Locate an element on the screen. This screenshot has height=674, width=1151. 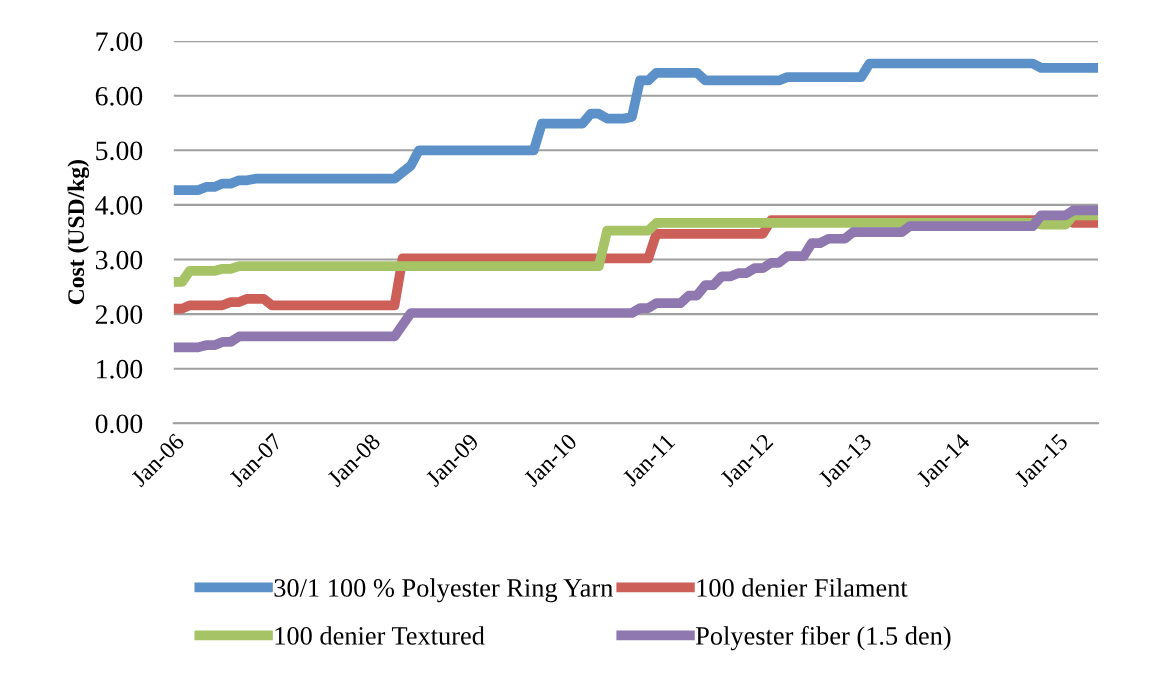
legend-label: 100 denier Textured is located at coordinates (380, 635).